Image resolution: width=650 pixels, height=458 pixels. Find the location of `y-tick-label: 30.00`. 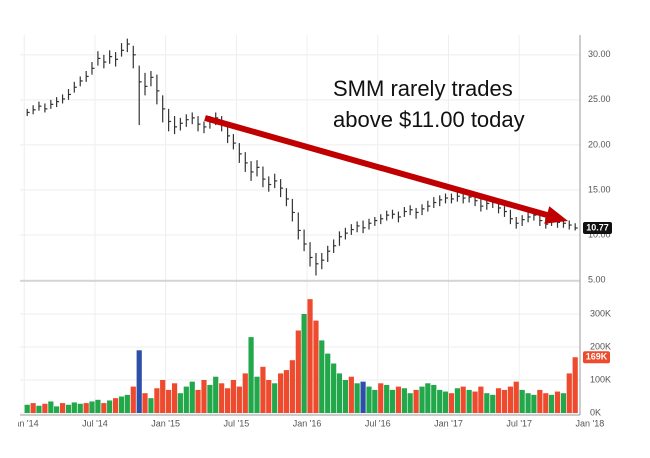

y-tick-label: 30.00 is located at coordinates (599, 54).